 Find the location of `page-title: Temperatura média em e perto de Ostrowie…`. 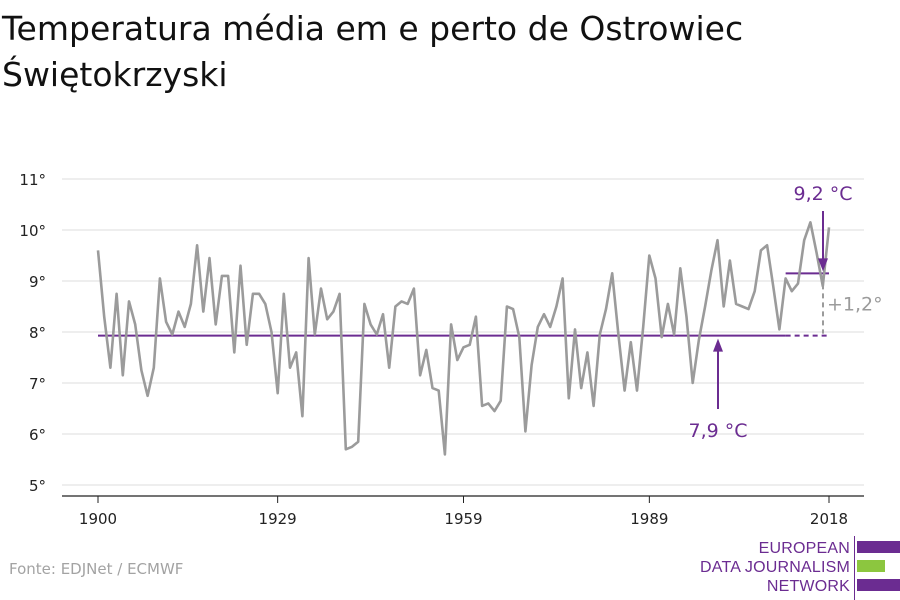

page-title: Temperatura média em e perto de Ostrowie… is located at coordinates (373, 51).